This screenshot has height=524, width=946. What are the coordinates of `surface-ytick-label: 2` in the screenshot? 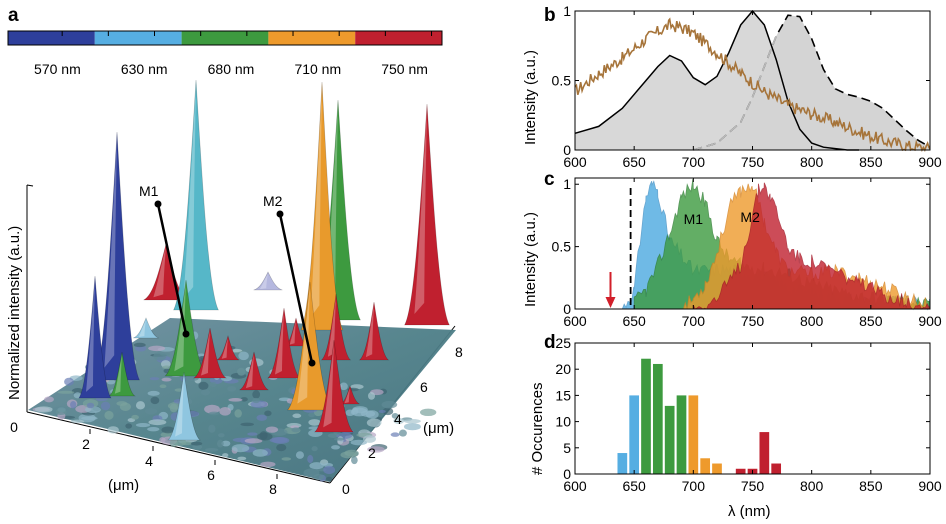 It's located at (372, 453).